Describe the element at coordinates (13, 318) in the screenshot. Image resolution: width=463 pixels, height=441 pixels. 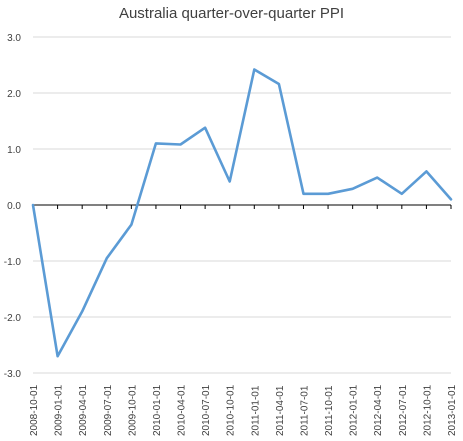
I see `y-tick-label: -2.0` at that location.